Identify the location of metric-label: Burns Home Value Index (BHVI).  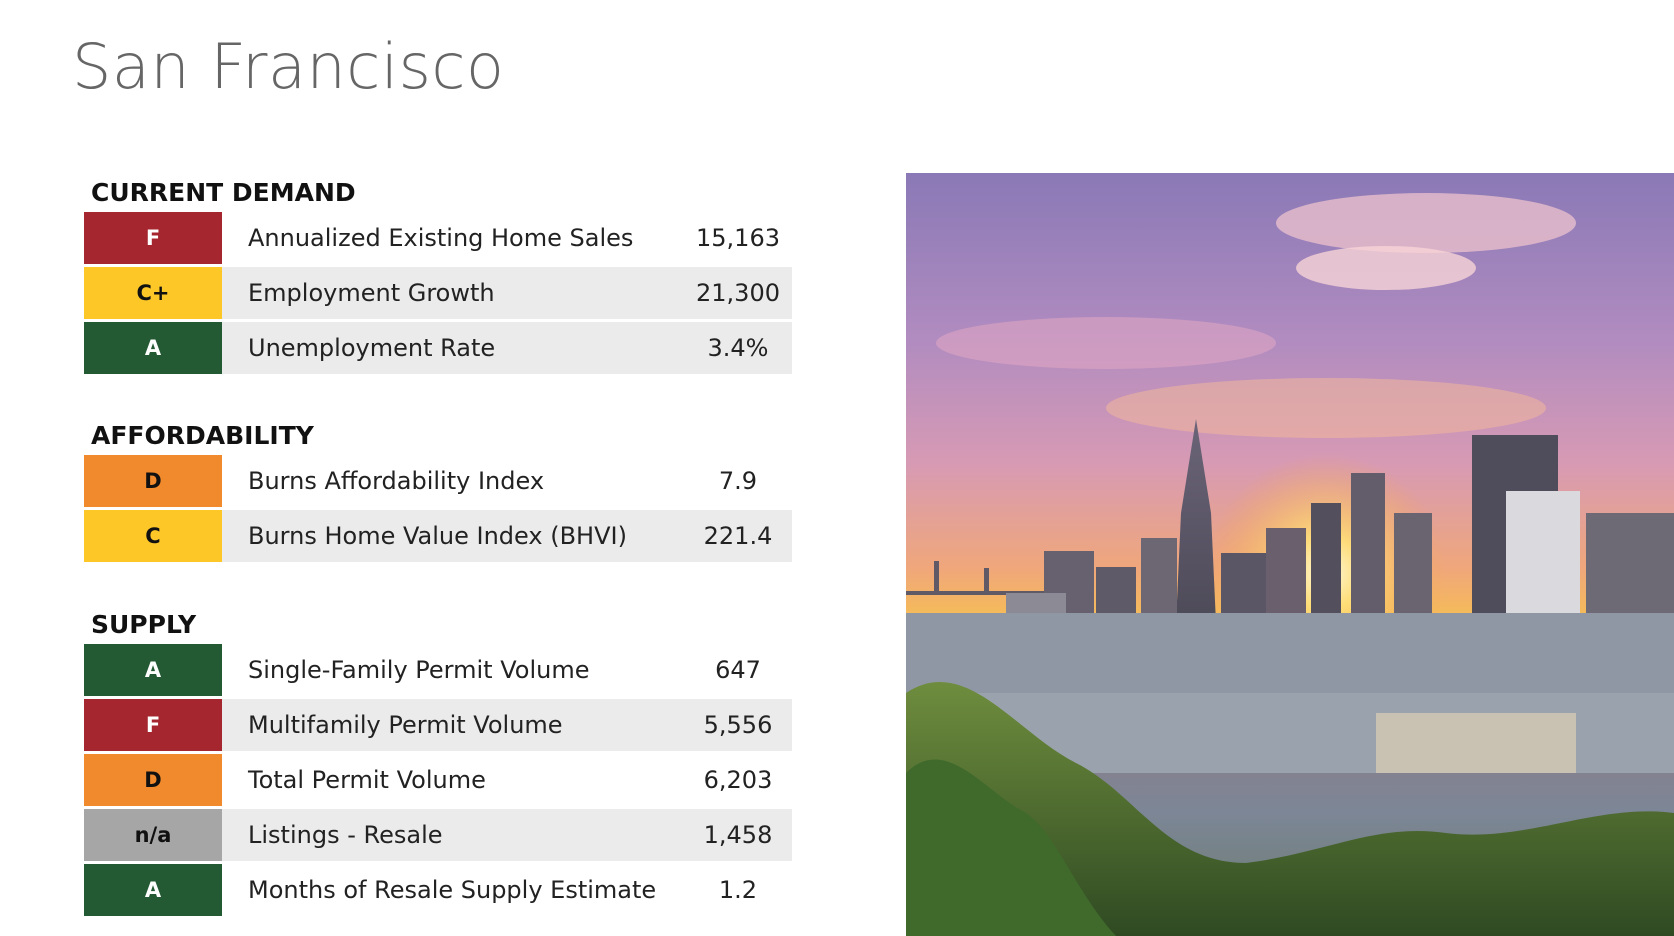
(453, 536).